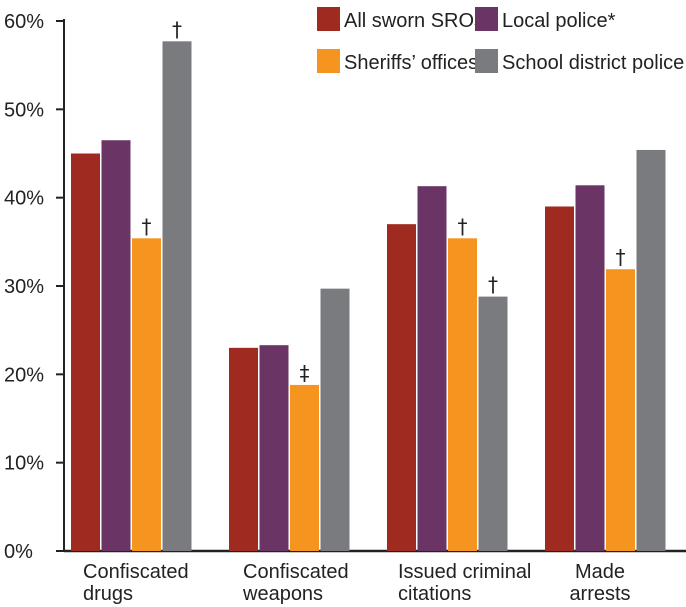  Describe the element at coordinates (18, 552) in the screenshot. I see `y-tick-label: 0%` at that location.